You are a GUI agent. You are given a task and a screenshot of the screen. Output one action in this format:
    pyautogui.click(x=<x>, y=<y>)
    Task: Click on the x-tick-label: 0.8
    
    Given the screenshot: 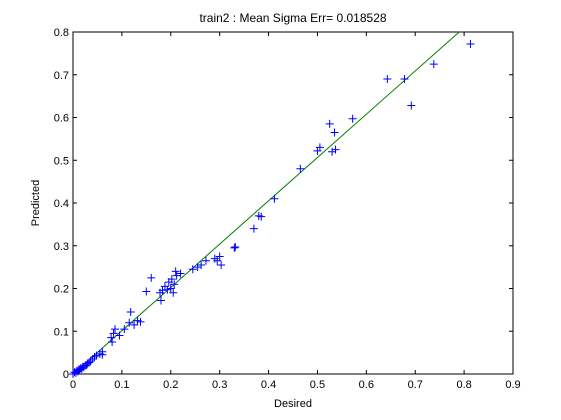 What is the action you would take?
    pyautogui.click(x=463, y=385)
    